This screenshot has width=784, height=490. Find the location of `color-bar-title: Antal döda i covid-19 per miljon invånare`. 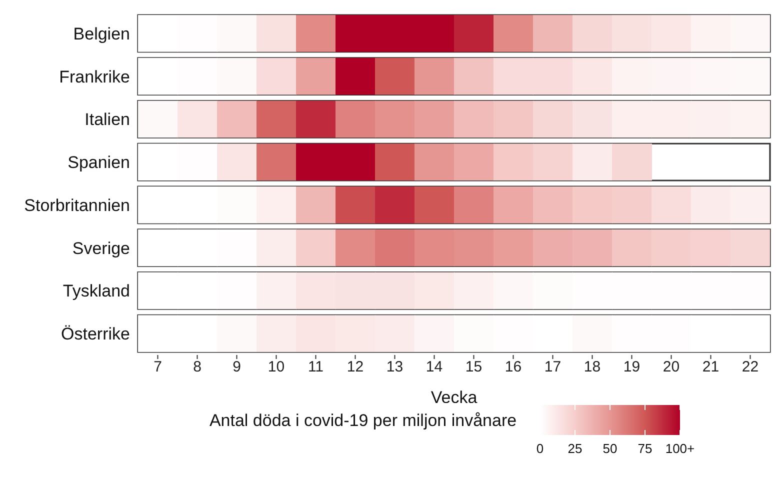

color-bar-title: Antal döda i covid-19 per miljon invånare is located at coordinates (363, 421).